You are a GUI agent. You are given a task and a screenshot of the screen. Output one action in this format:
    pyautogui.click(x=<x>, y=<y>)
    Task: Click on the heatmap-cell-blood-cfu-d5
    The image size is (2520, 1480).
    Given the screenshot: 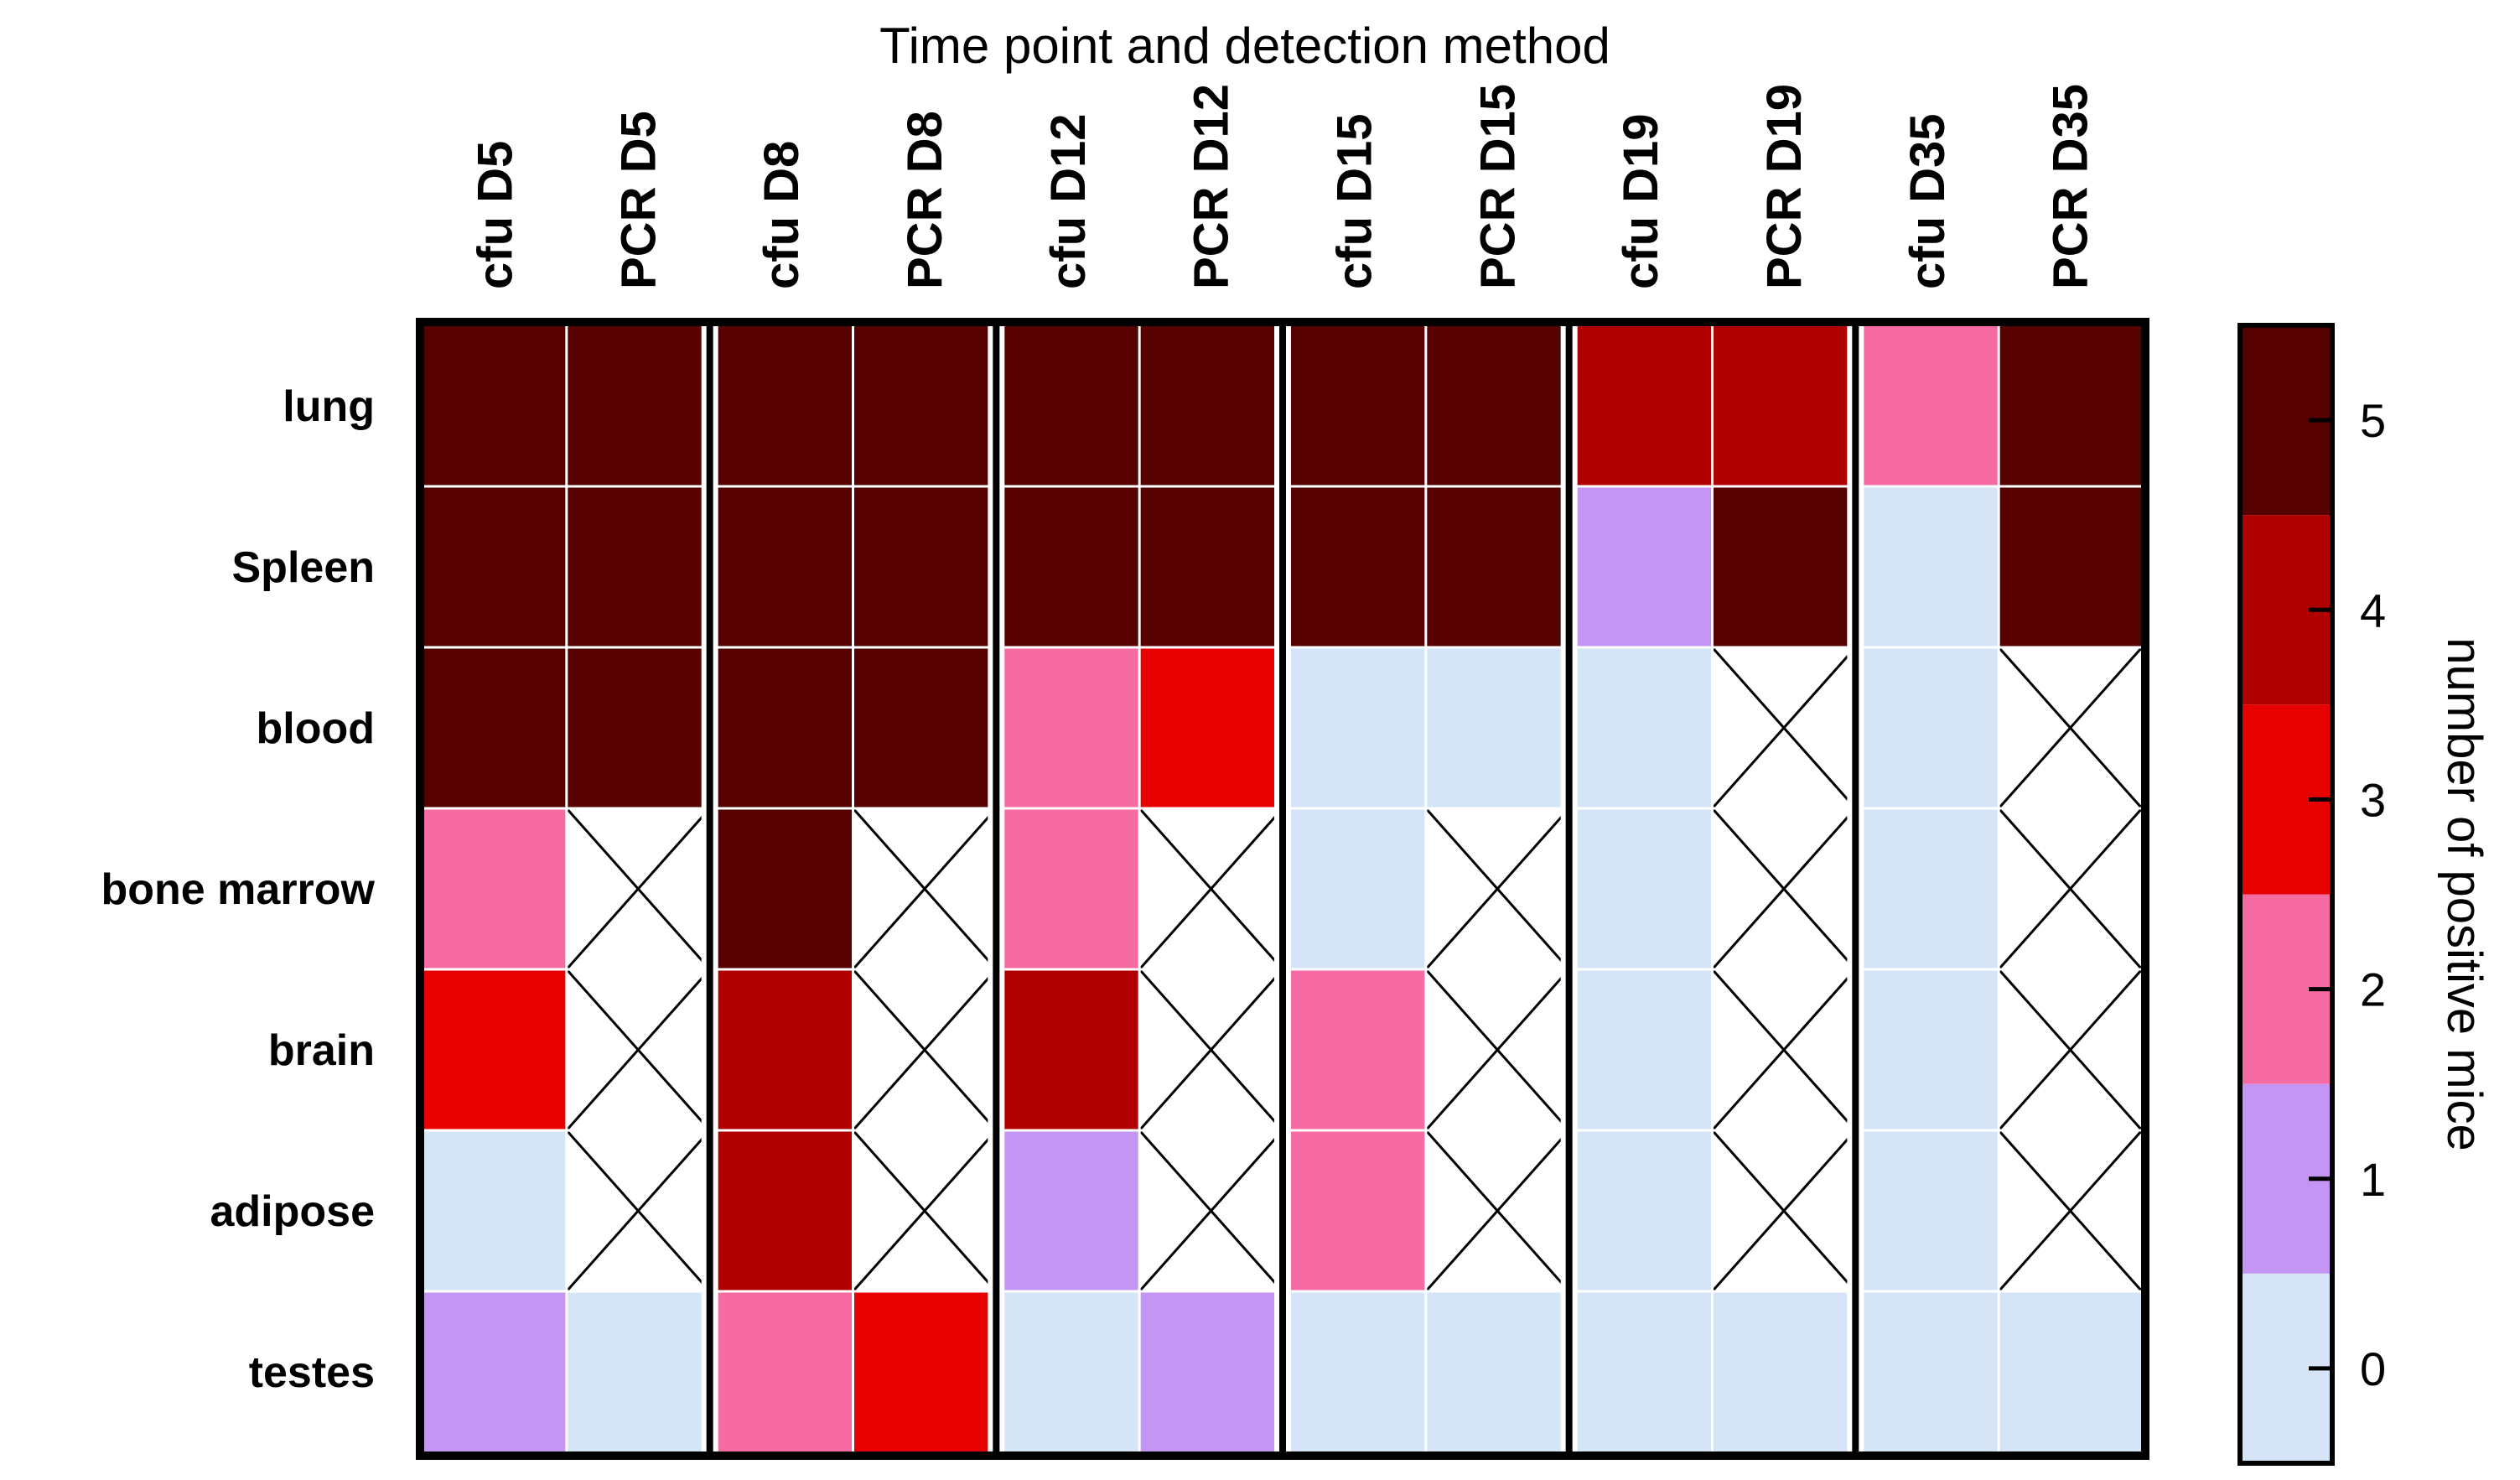 What is the action you would take?
    pyautogui.click(x=495, y=727)
    